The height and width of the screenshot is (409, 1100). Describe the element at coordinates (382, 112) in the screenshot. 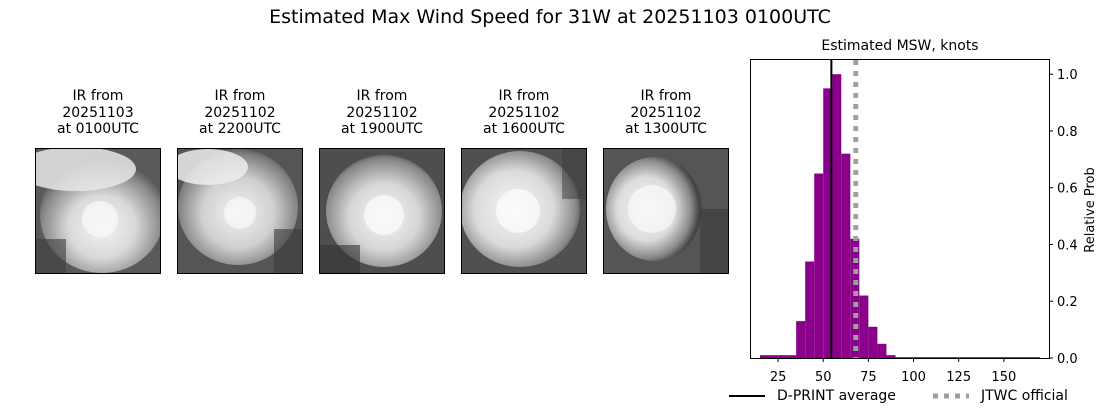

I see `ir-caption: IR from 20251102 at 1900UTC` at that location.